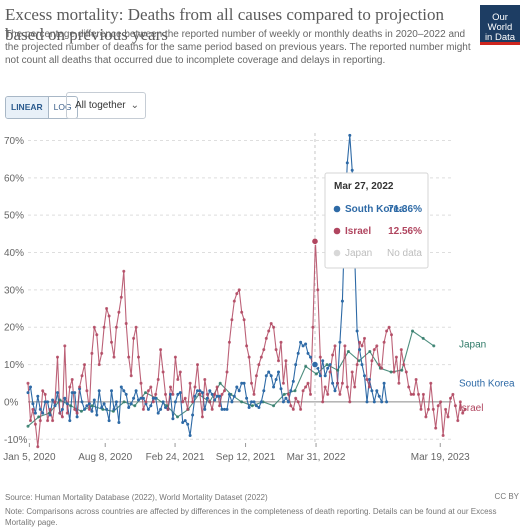 Image resolution: width=527 pixels, height=528 pixels. I want to click on linear-scale-button: LINEAR, so click(27, 107).